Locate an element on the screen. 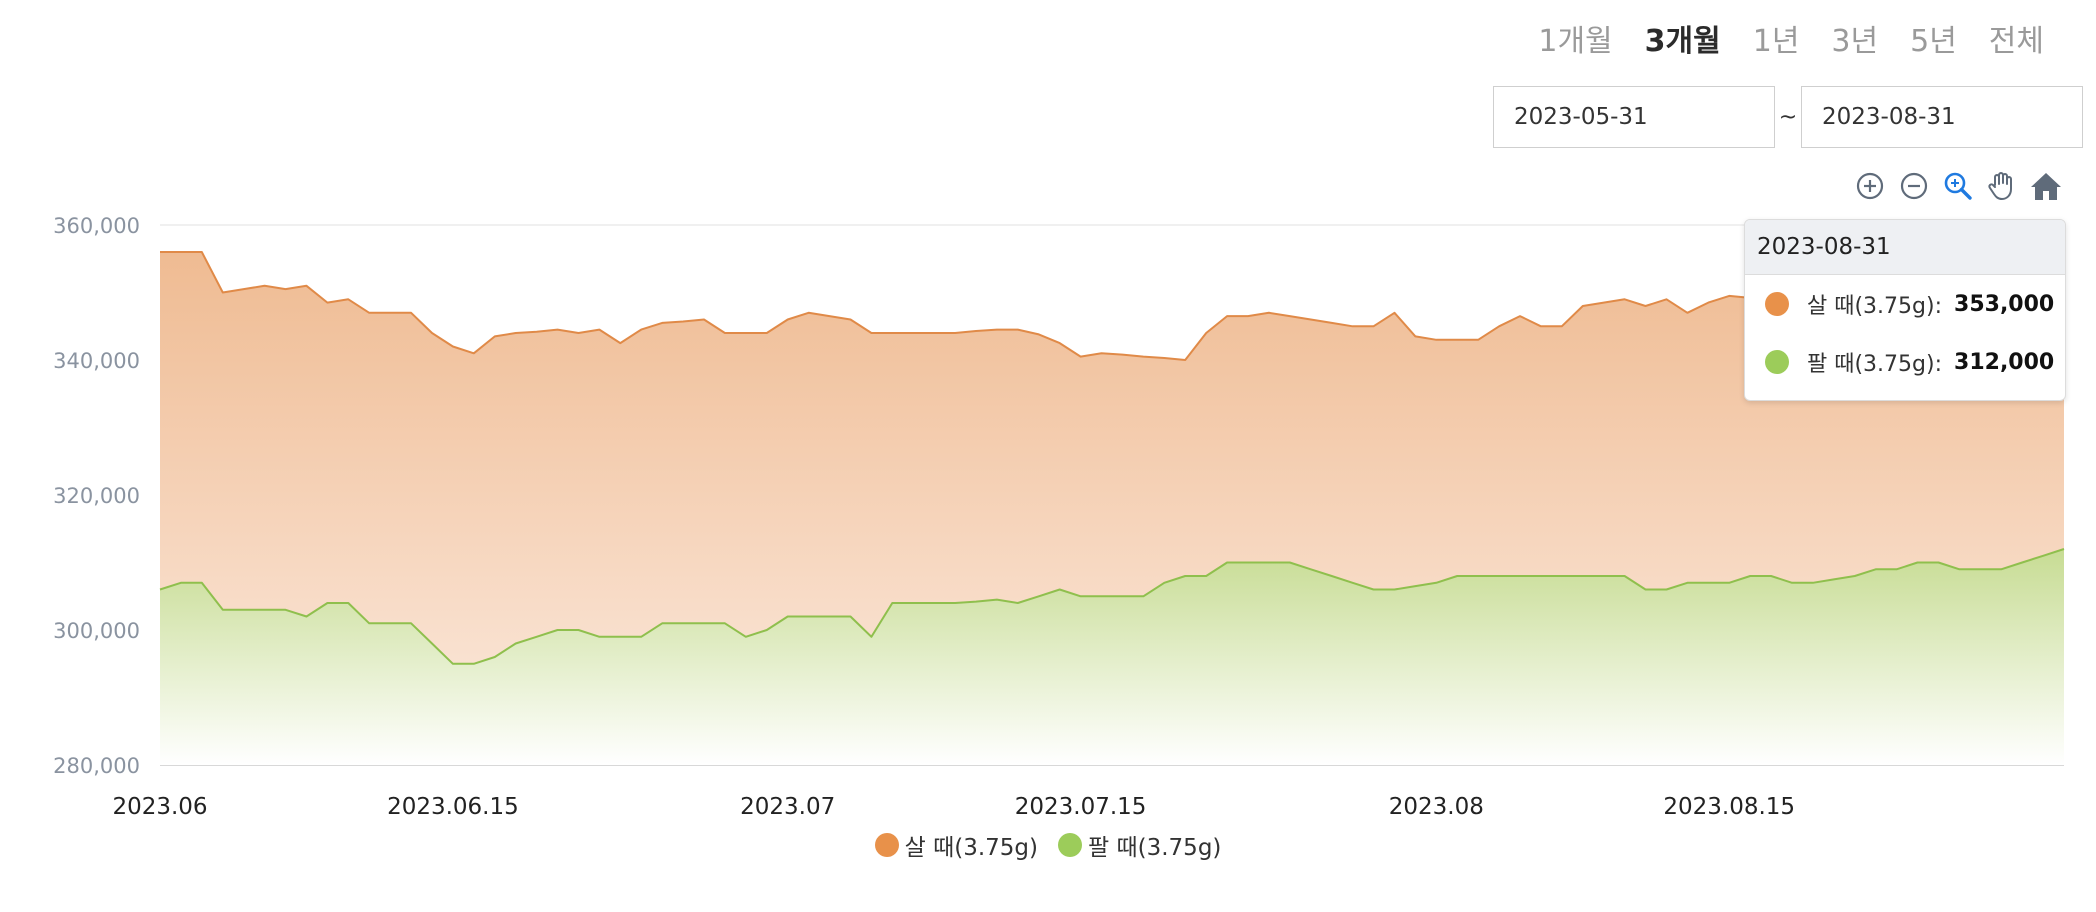 Image resolution: width=2096 pixels, height=912 pixels. x-tick-label: 2023.08 is located at coordinates (1436, 807).